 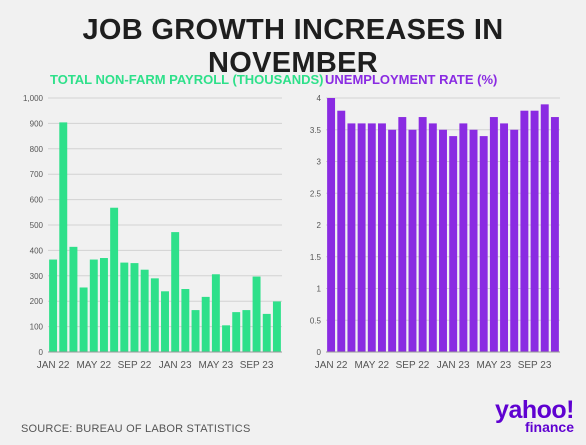 What do you see at coordinates (135, 365) in the screenshot?
I see `payroll-xtick-label: SEP 22` at bounding box center [135, 365].